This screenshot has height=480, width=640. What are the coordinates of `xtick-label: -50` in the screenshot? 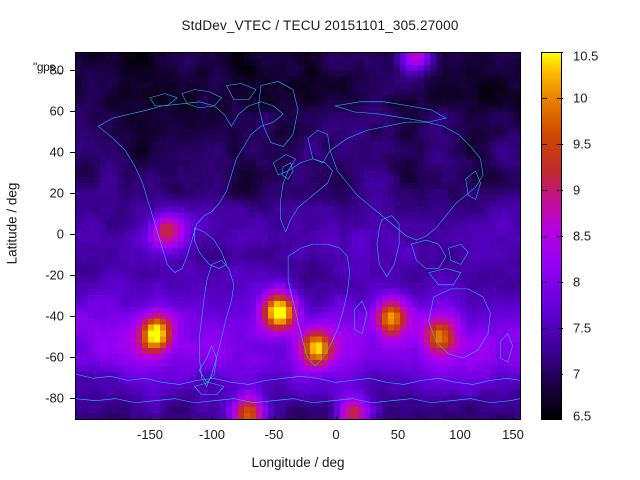 It's located at (274, 434).